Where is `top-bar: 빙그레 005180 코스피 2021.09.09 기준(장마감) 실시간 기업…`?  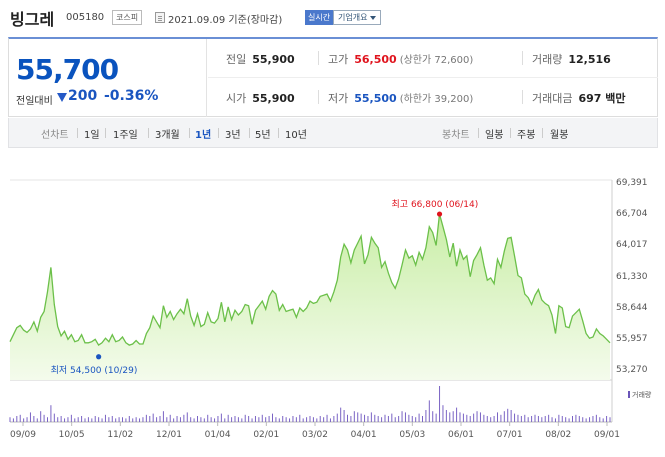 top-bar: 빙그레 005180 코스피 2021.09.09 기준(장마감) 실시간 기업… is located at coordinates (332, 17).